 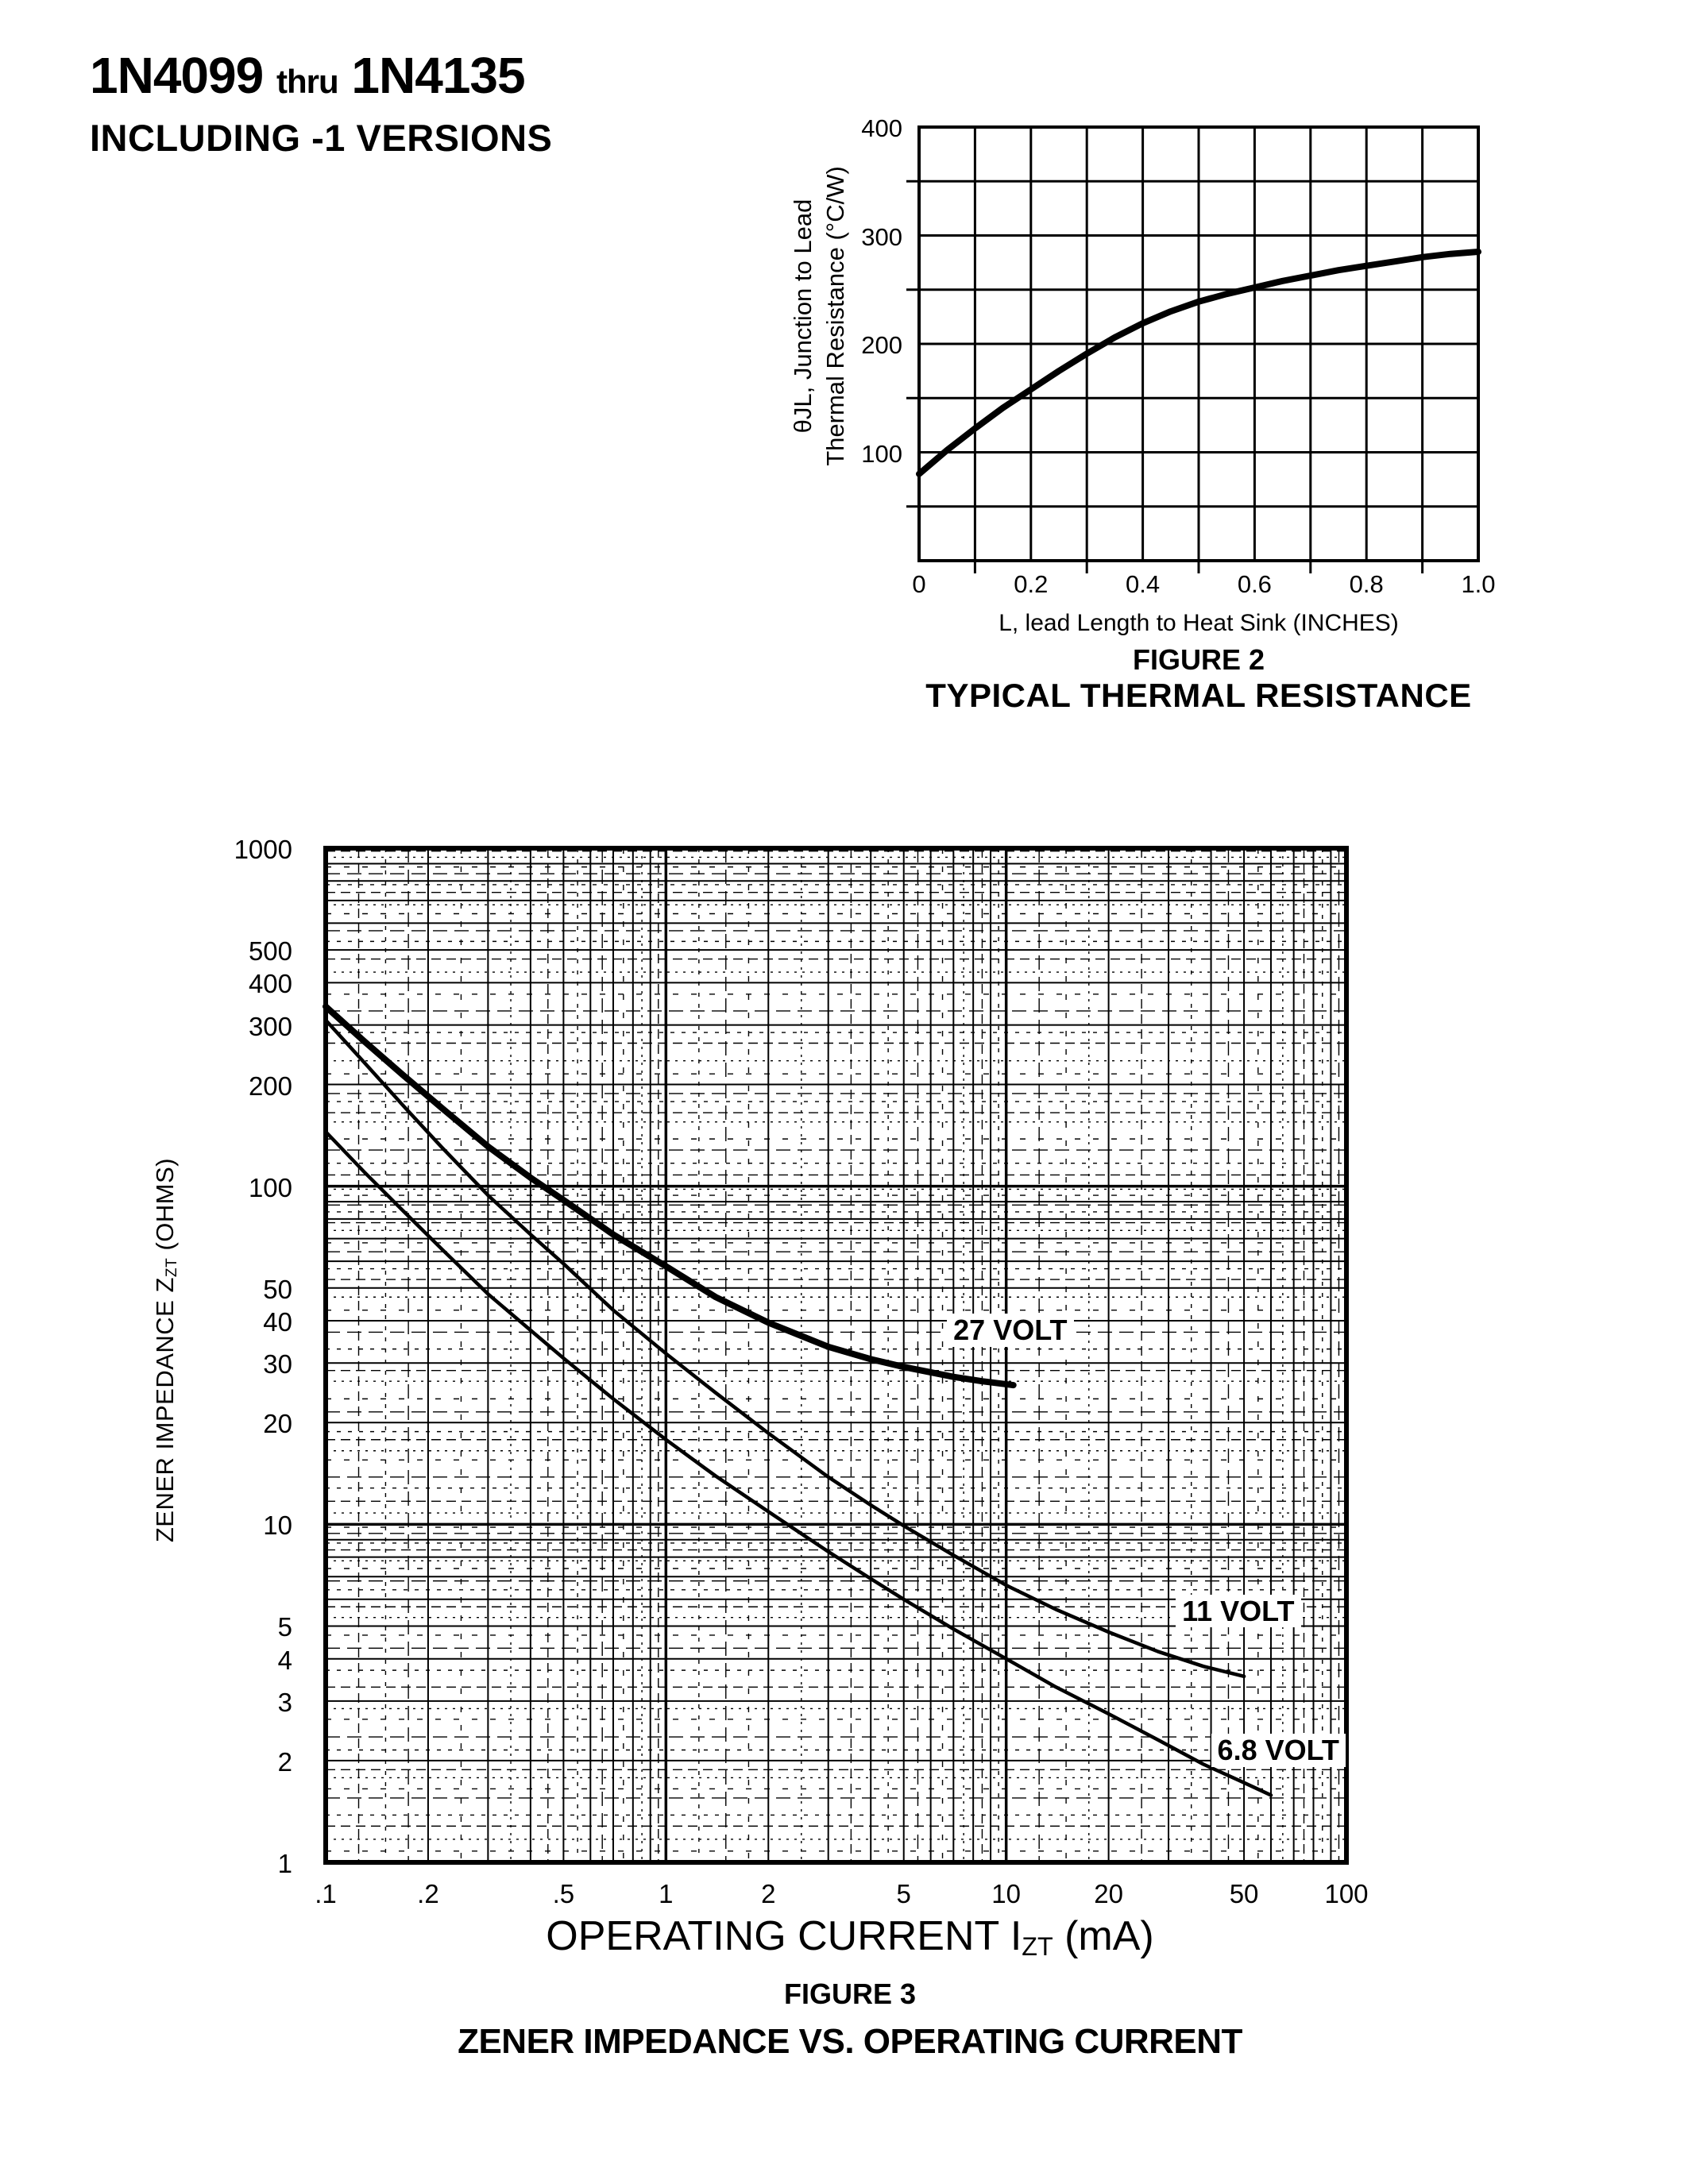 I want to click on fig3-x-tick-50: 50, so click(x=1244, y=1894).